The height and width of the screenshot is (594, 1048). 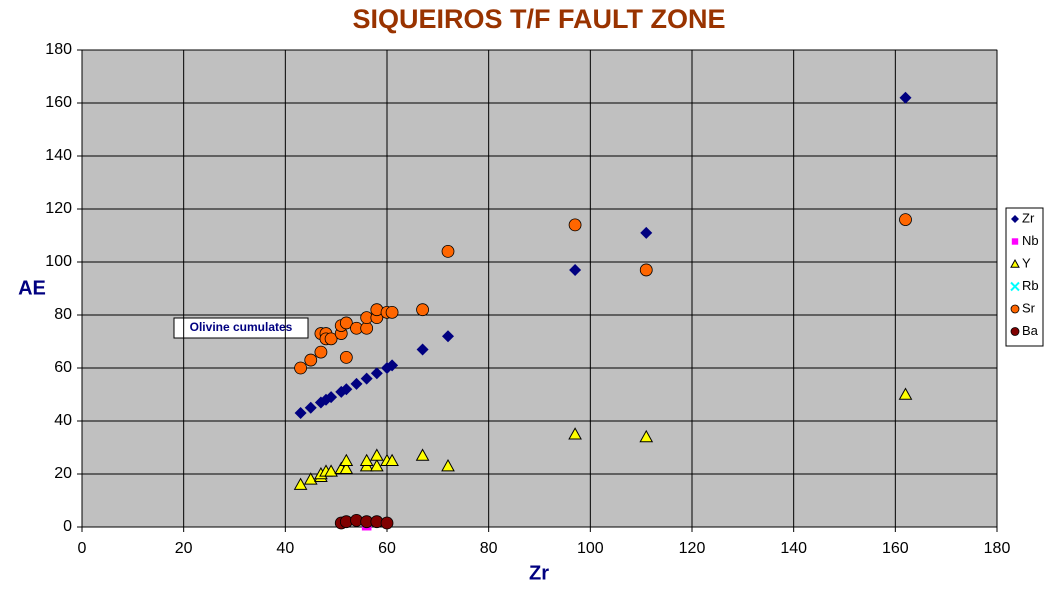 What do you see at coordinates (489, 548) in the screenshot?
I see `x-tick-label: 80` at bounding box center [489, 548].